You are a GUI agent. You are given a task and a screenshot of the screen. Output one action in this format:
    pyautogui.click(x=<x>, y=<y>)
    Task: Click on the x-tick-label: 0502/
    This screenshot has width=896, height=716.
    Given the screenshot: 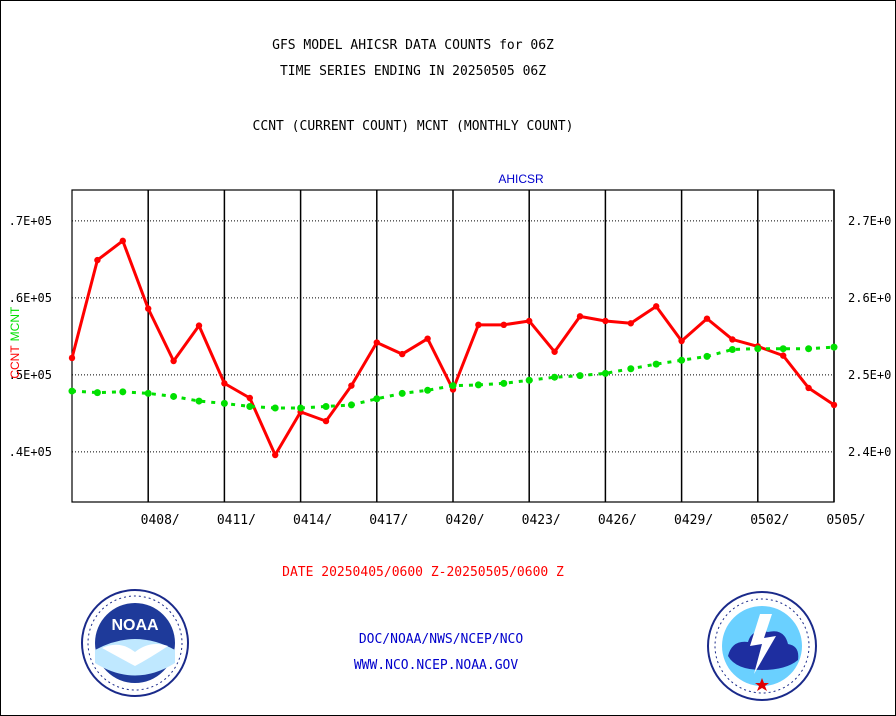 What is the action you would take?
    pyautogui.click(x=769, y=520)
    